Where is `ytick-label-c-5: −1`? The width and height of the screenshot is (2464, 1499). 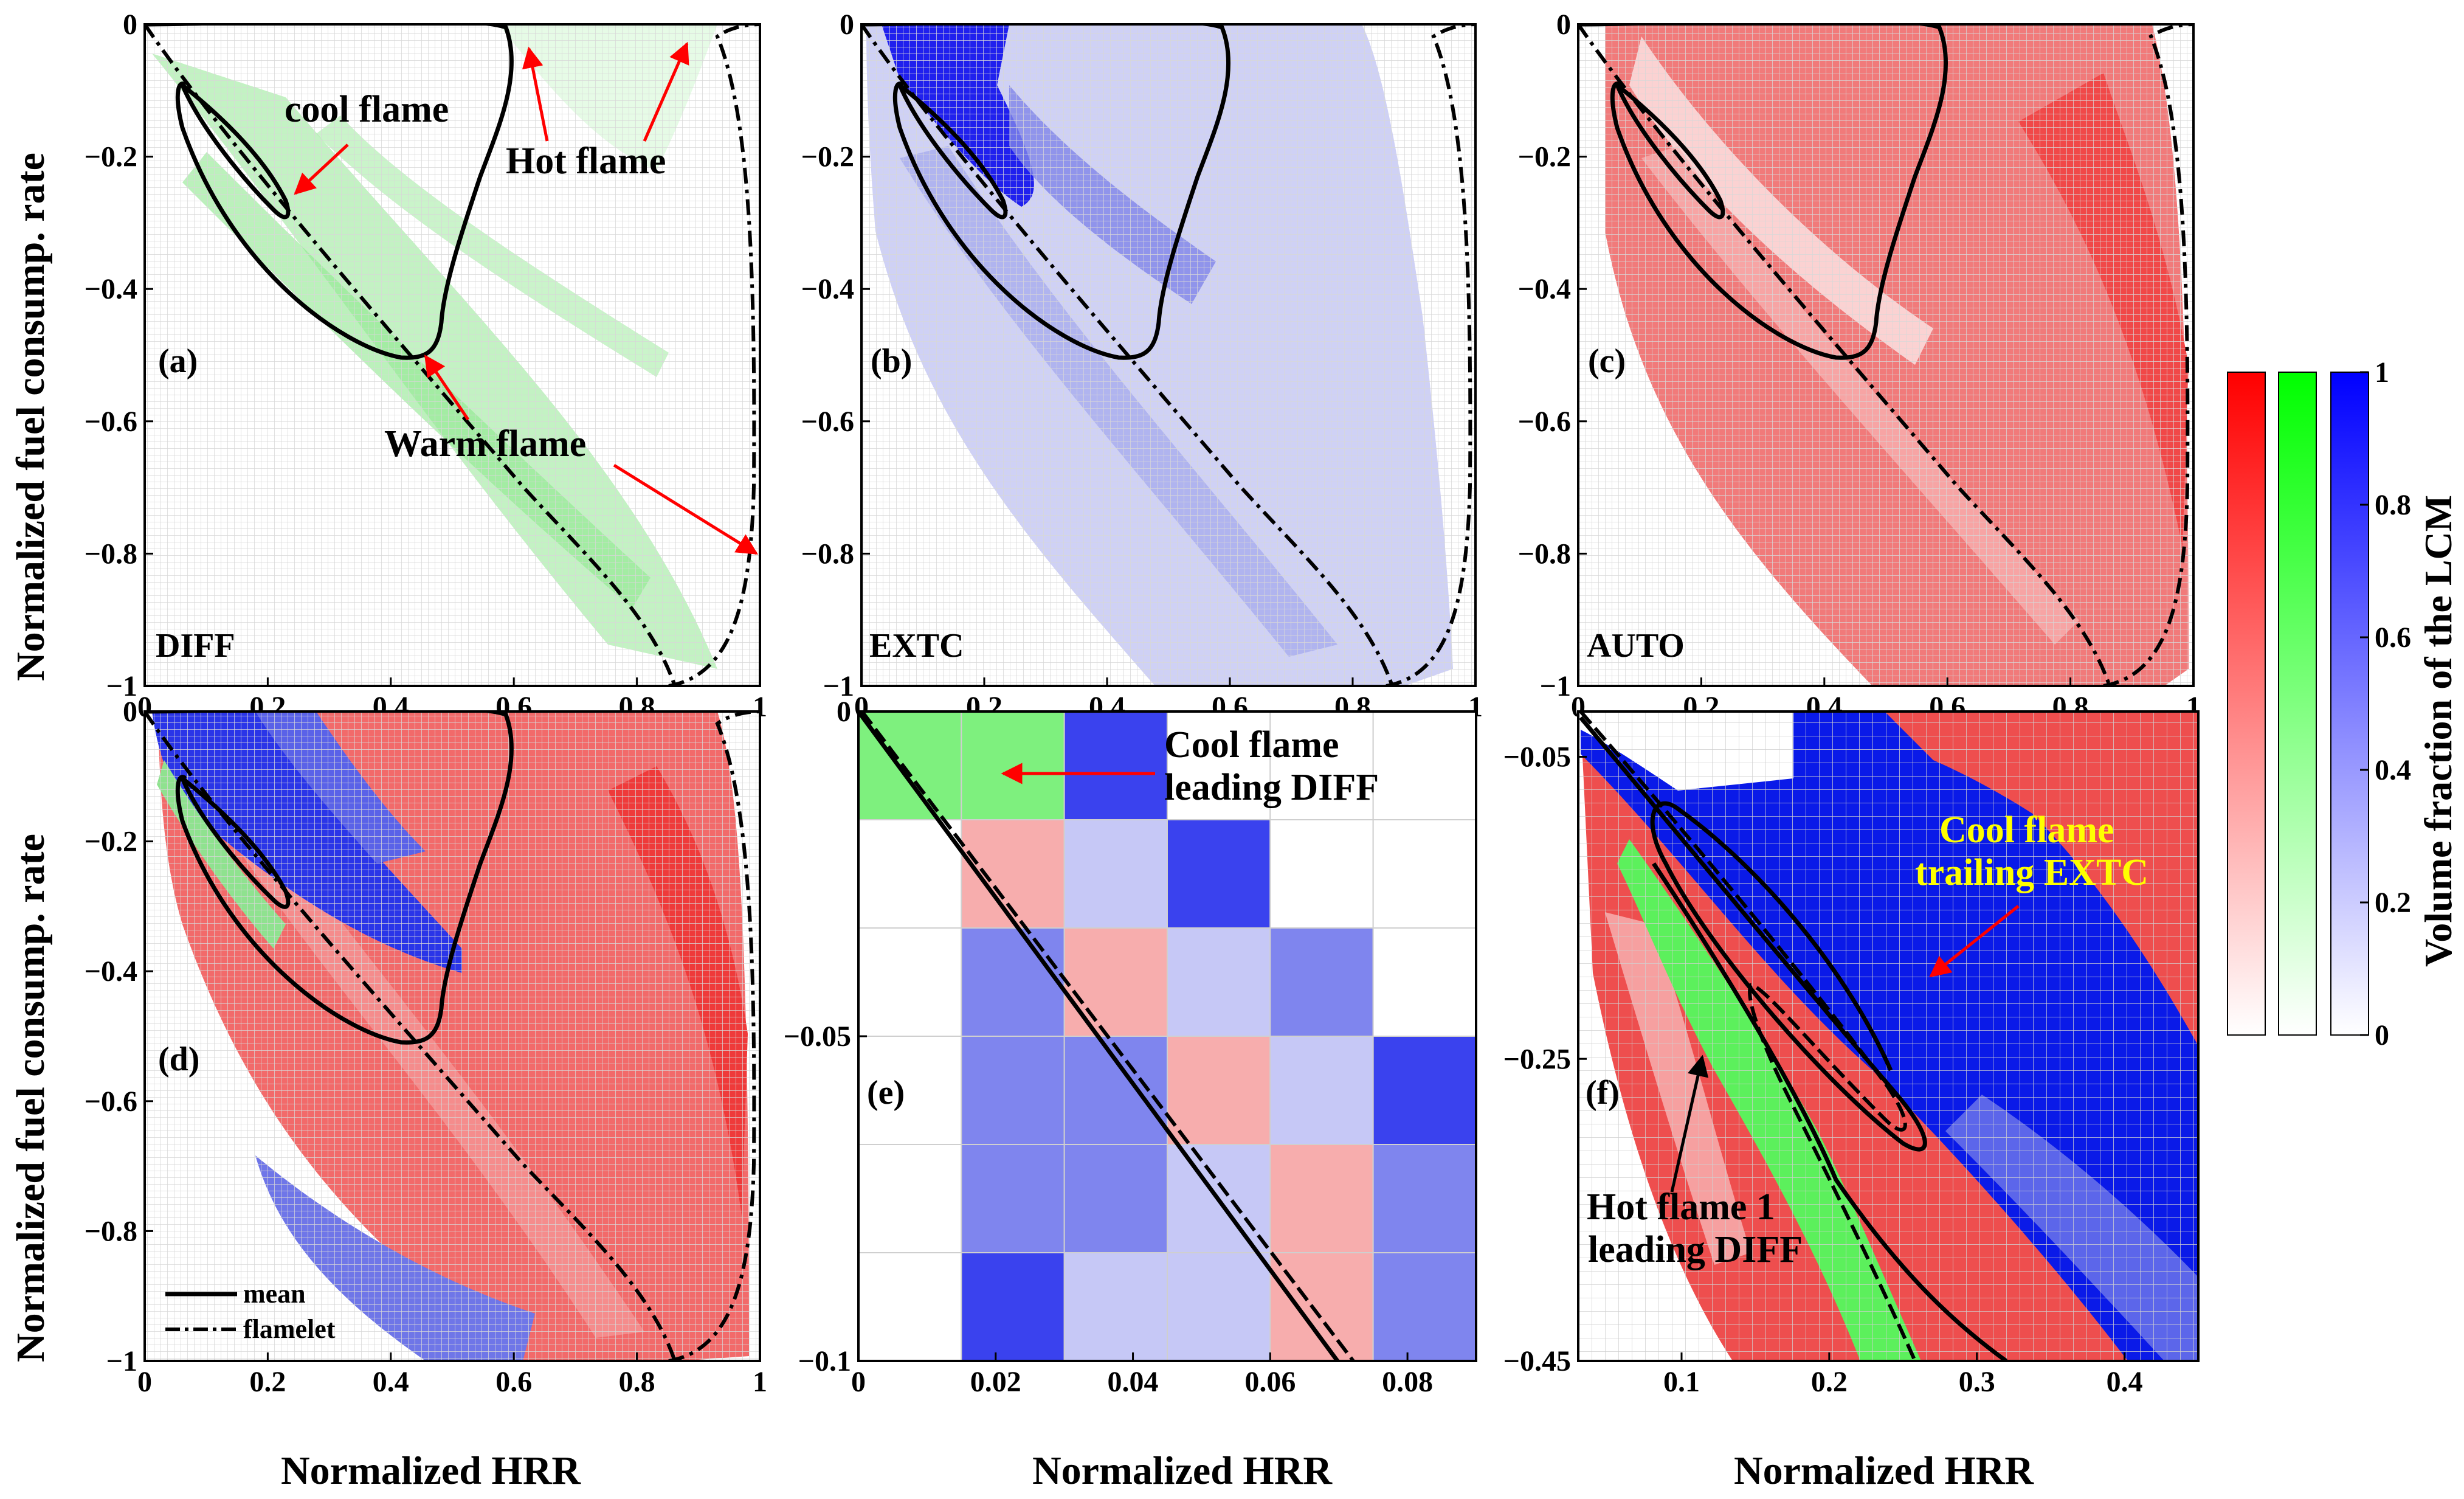
ytick-label-c-5: −1 is located at coordinates (1555, 686).